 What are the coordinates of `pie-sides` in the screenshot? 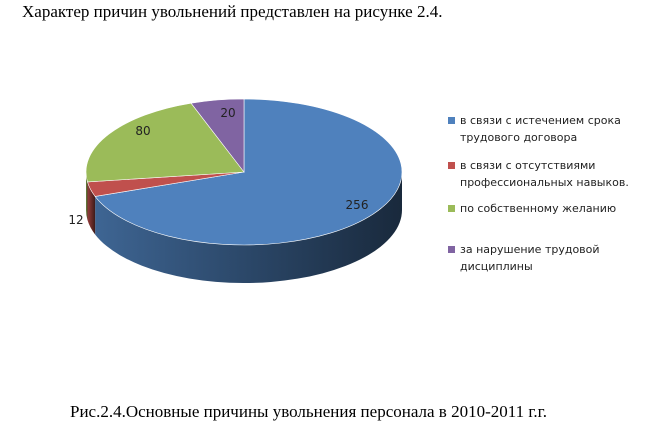 It's located at (244, 227).